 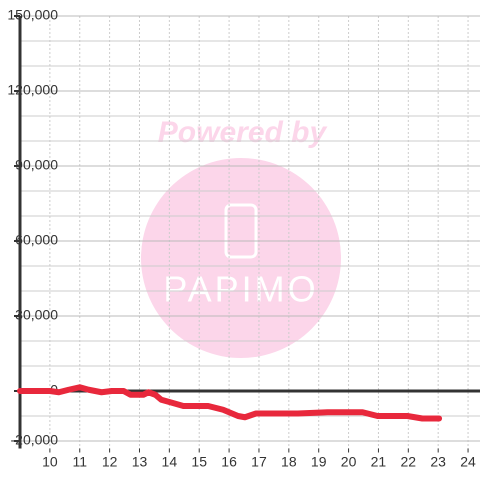 I want to click on y-tick-label: 90,000, so click(x=36, y=165).